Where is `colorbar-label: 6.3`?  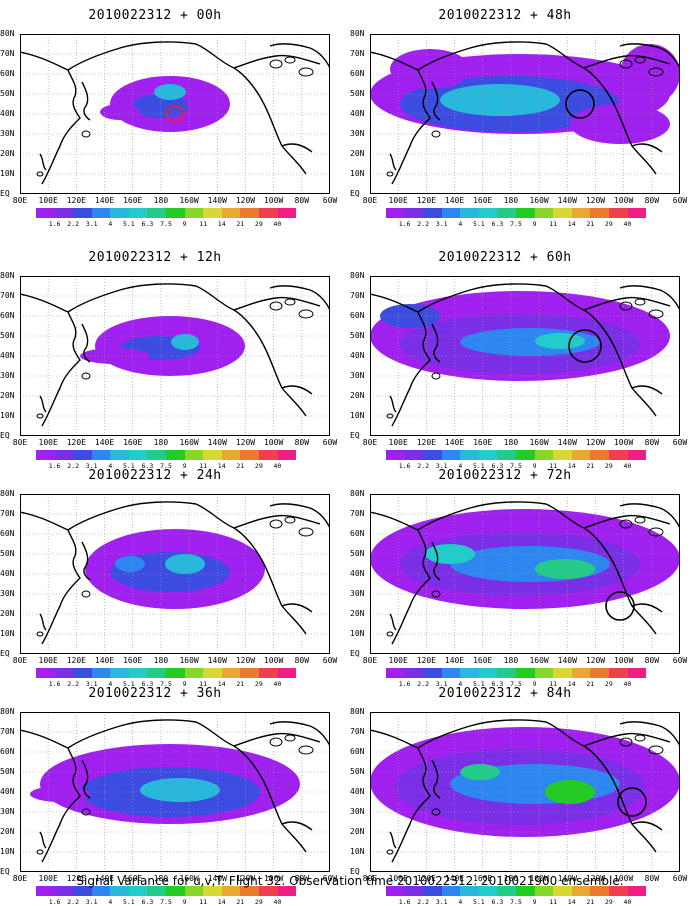
colorbar-label: 6.3 is located at coordinates (497, 466).